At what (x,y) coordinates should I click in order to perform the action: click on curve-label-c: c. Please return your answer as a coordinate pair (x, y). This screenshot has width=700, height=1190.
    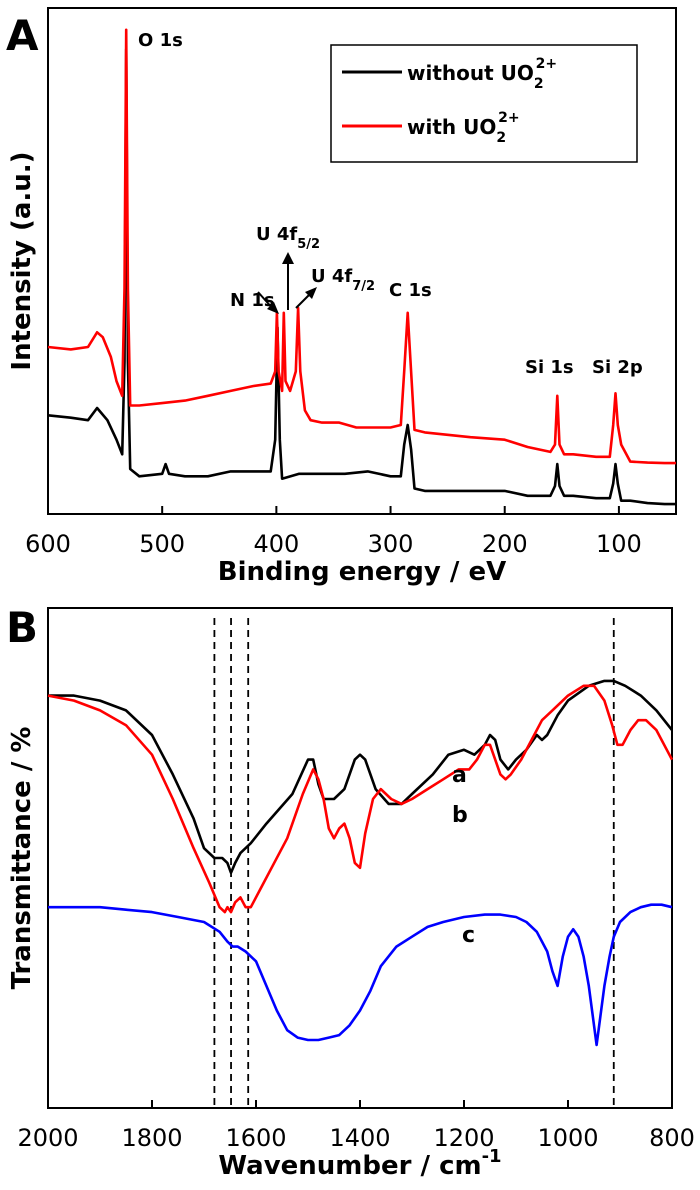
    Looking at the image, I should click on (468, 935).